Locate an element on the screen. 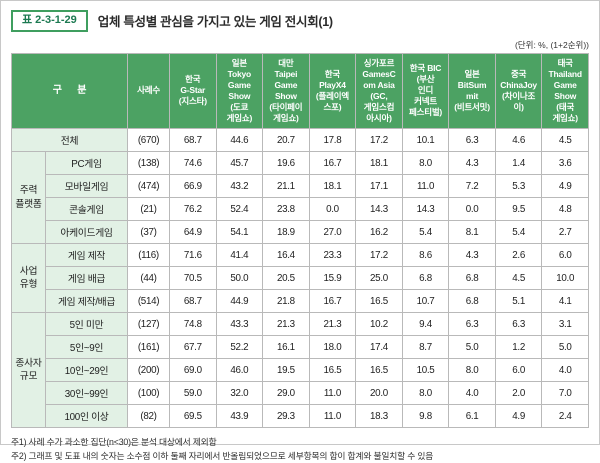 This screenshot has height=463, width=600. group-label: 종사자 규모 is located at coordinates (28, 370).